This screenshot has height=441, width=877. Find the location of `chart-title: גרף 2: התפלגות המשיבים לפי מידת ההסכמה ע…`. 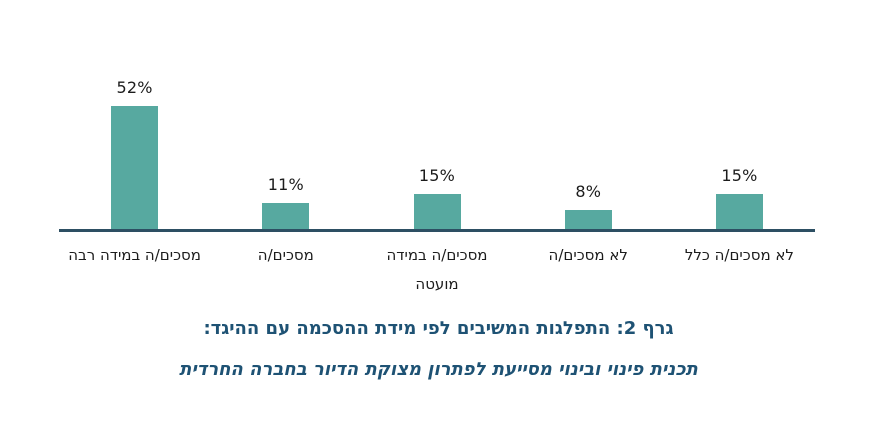

chart-title: גרף 2: התפלגות המשיבים לפי מידת ההסכמה ע… is located at coordinates (438, 328).